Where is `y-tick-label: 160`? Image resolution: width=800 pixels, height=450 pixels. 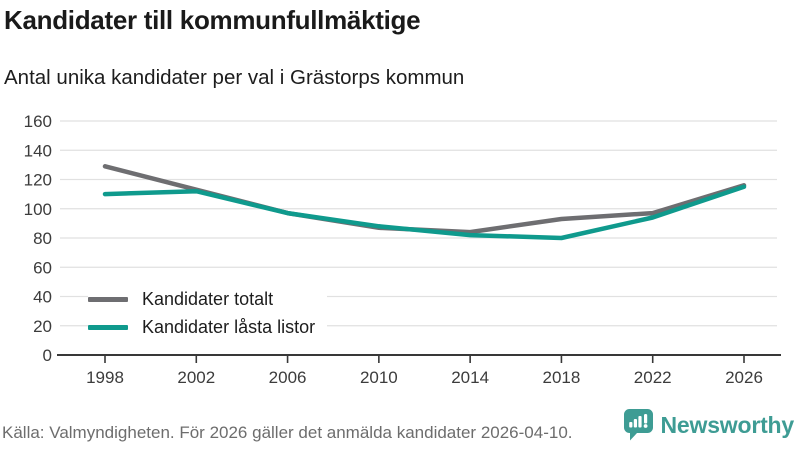
y-tick-label: 160 is located at coordinates (38, 121).